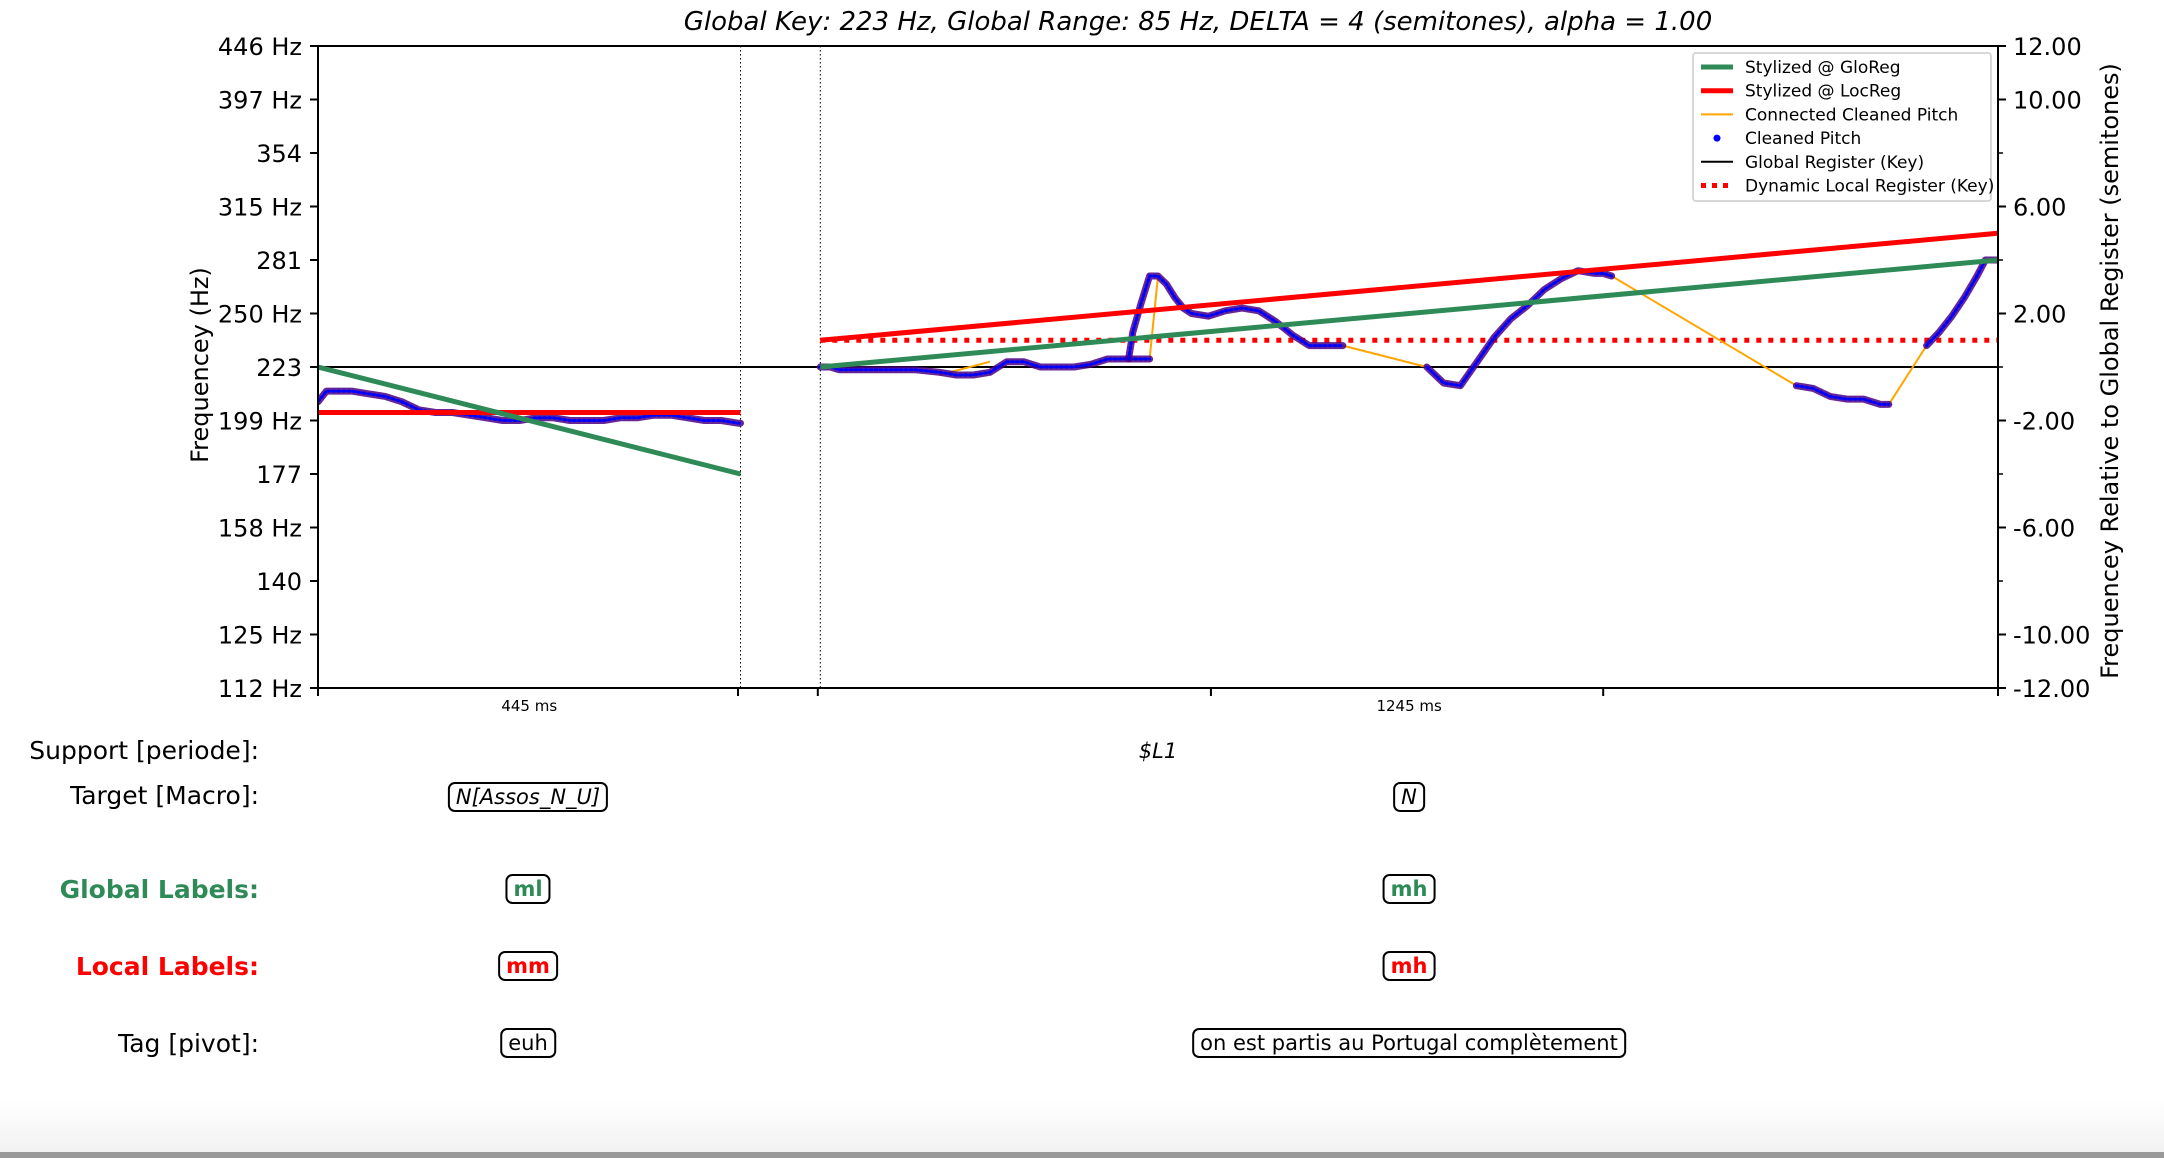 This screenshot has height=1158, width=2164. What do you see at coordinates (1082, 1155) in the screenshot?
I see `window-bottom-edge` at bounding box center [1082, 1155].